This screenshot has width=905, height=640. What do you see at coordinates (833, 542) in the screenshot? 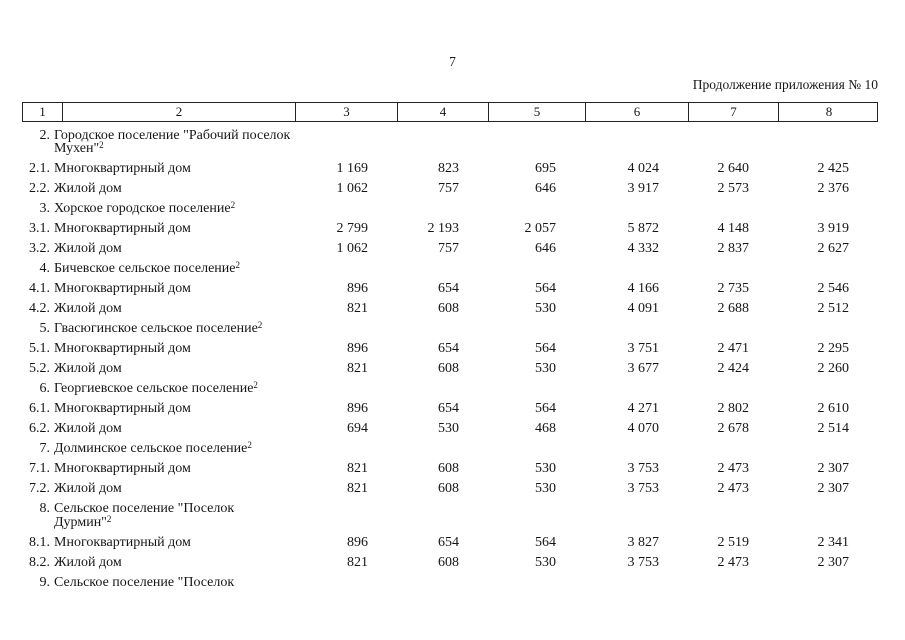
I see `row-value-col8: 2 341` at bounding box center [833, 542].